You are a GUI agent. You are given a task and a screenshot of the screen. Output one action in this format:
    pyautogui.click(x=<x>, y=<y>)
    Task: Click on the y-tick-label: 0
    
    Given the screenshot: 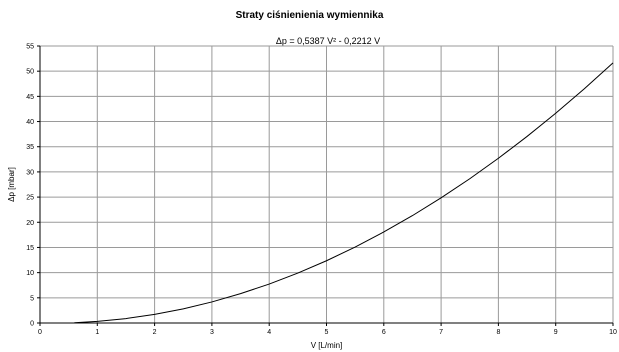 What is the action you would take?
    pyautogui.click(x=32, y=324)
    